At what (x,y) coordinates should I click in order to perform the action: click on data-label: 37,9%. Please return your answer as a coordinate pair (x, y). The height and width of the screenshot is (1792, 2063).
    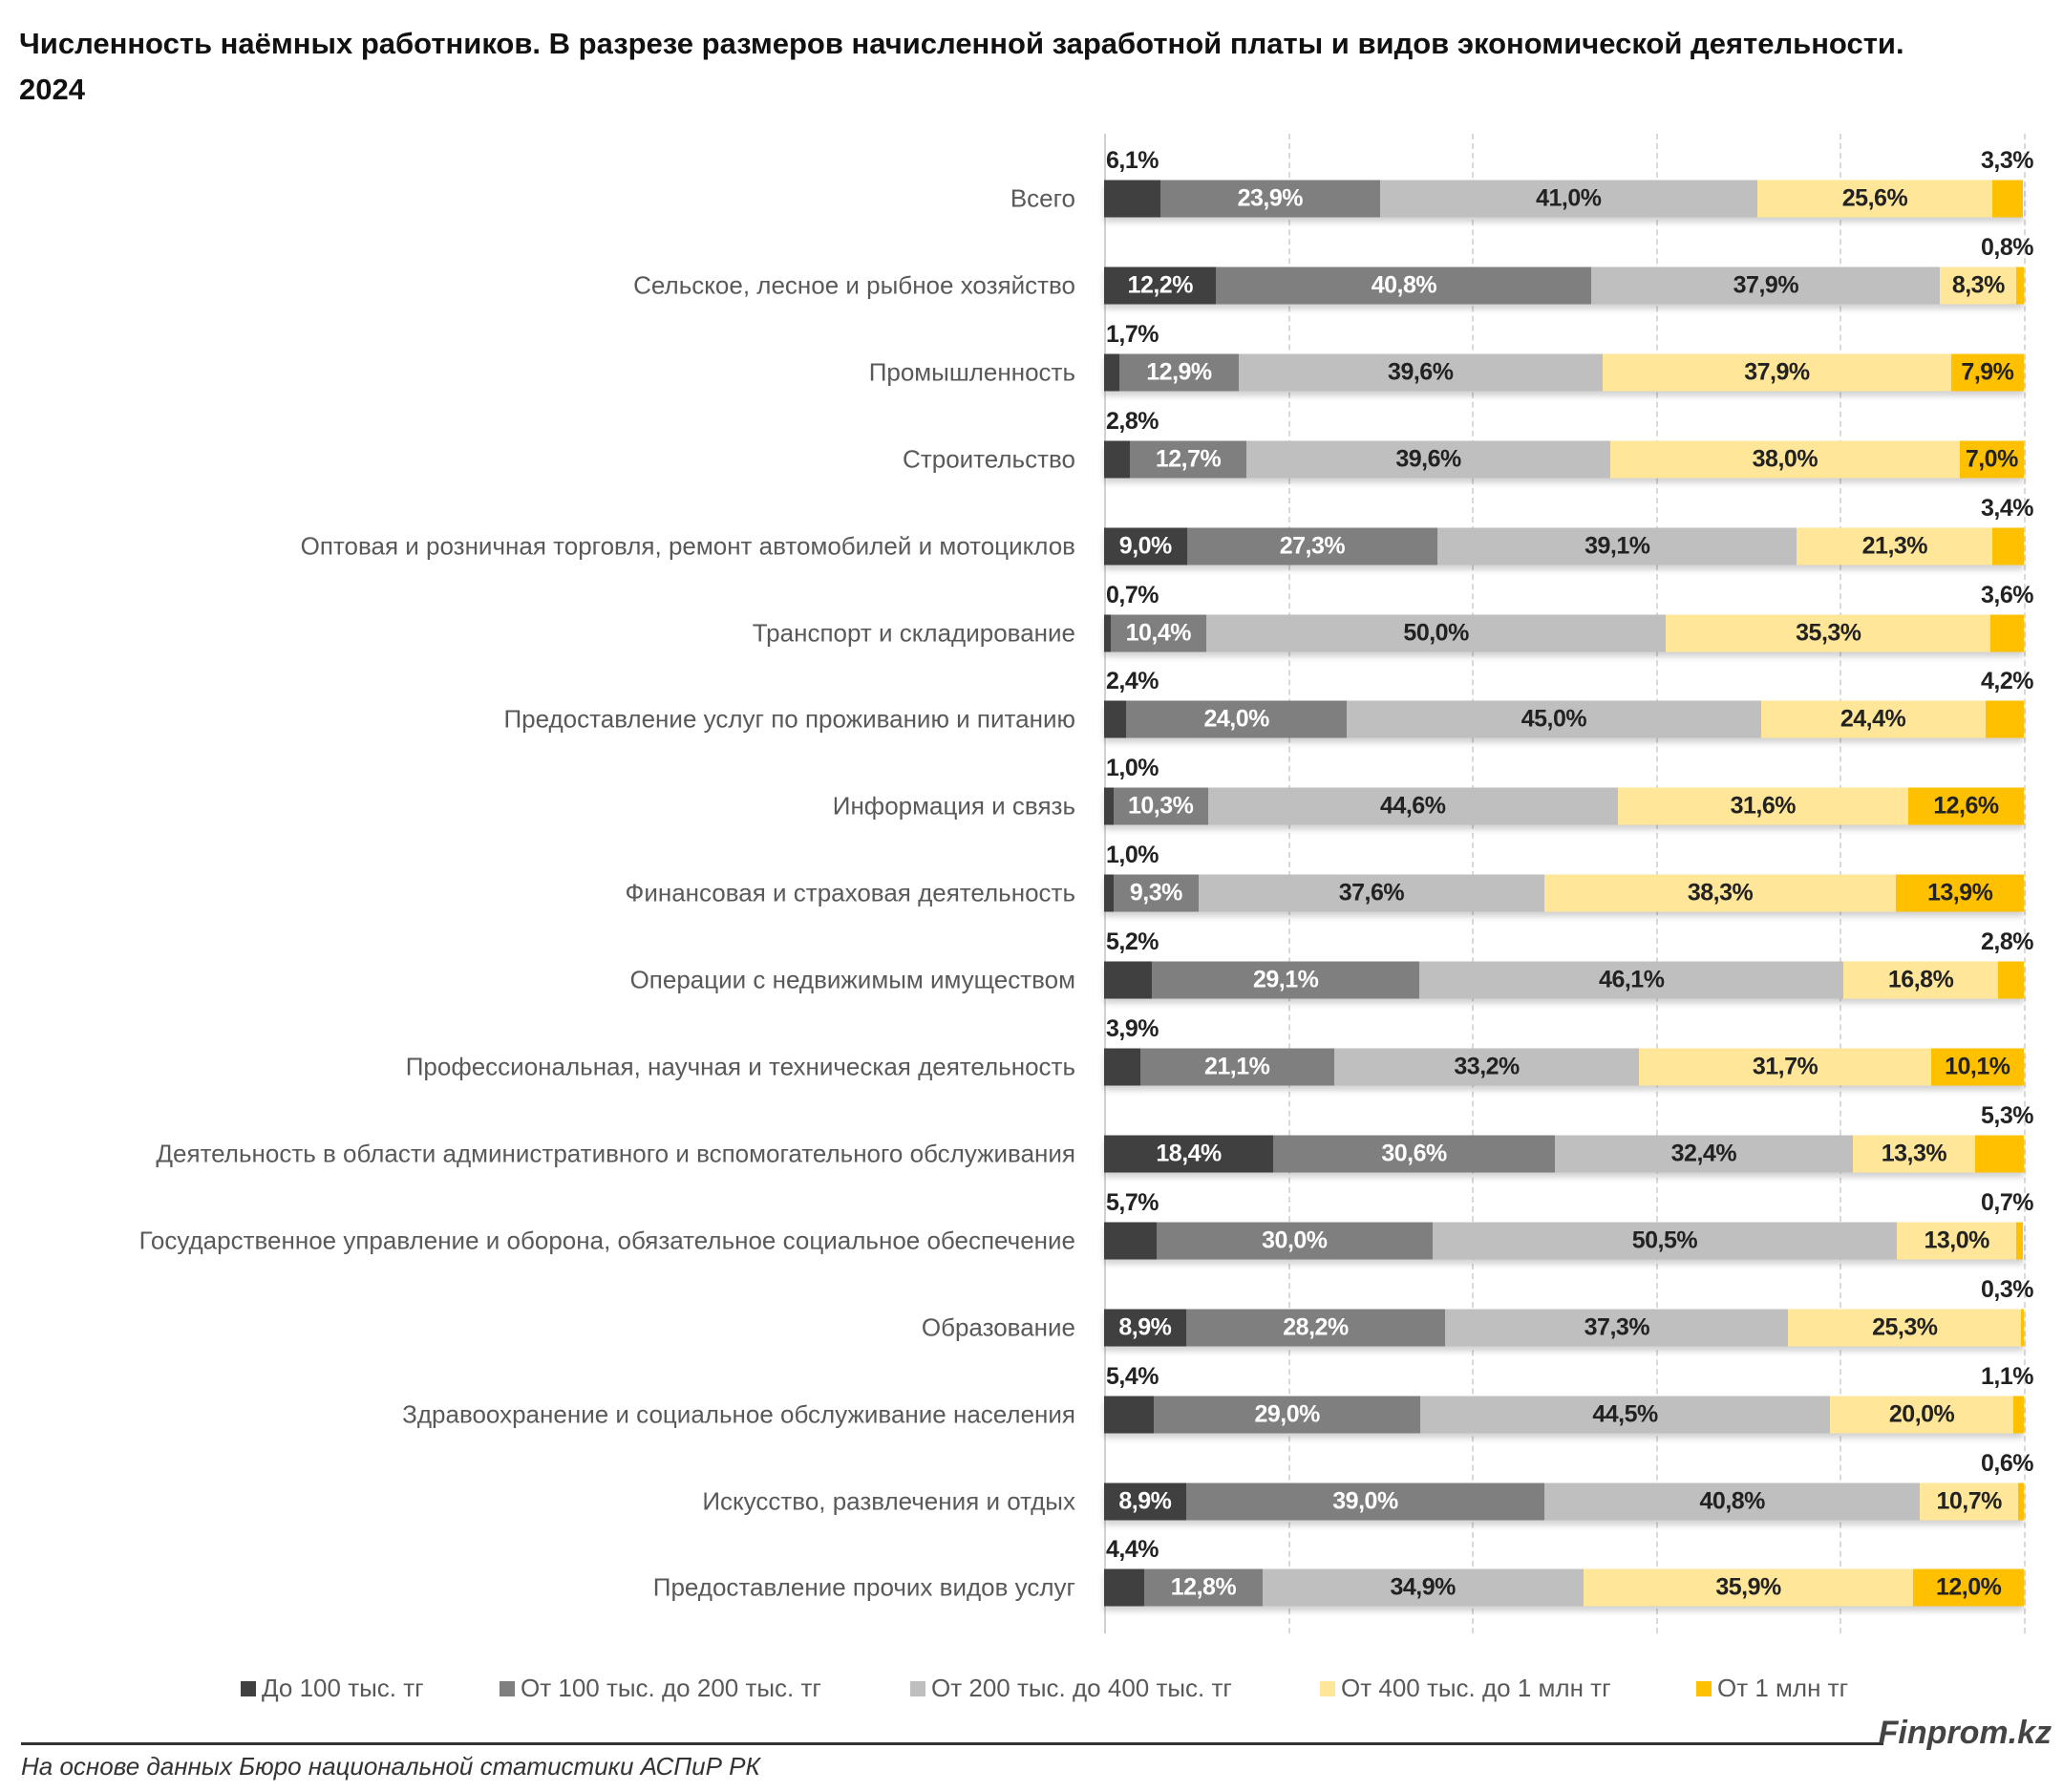
    Looking at the image, I should click on (1766, 285).